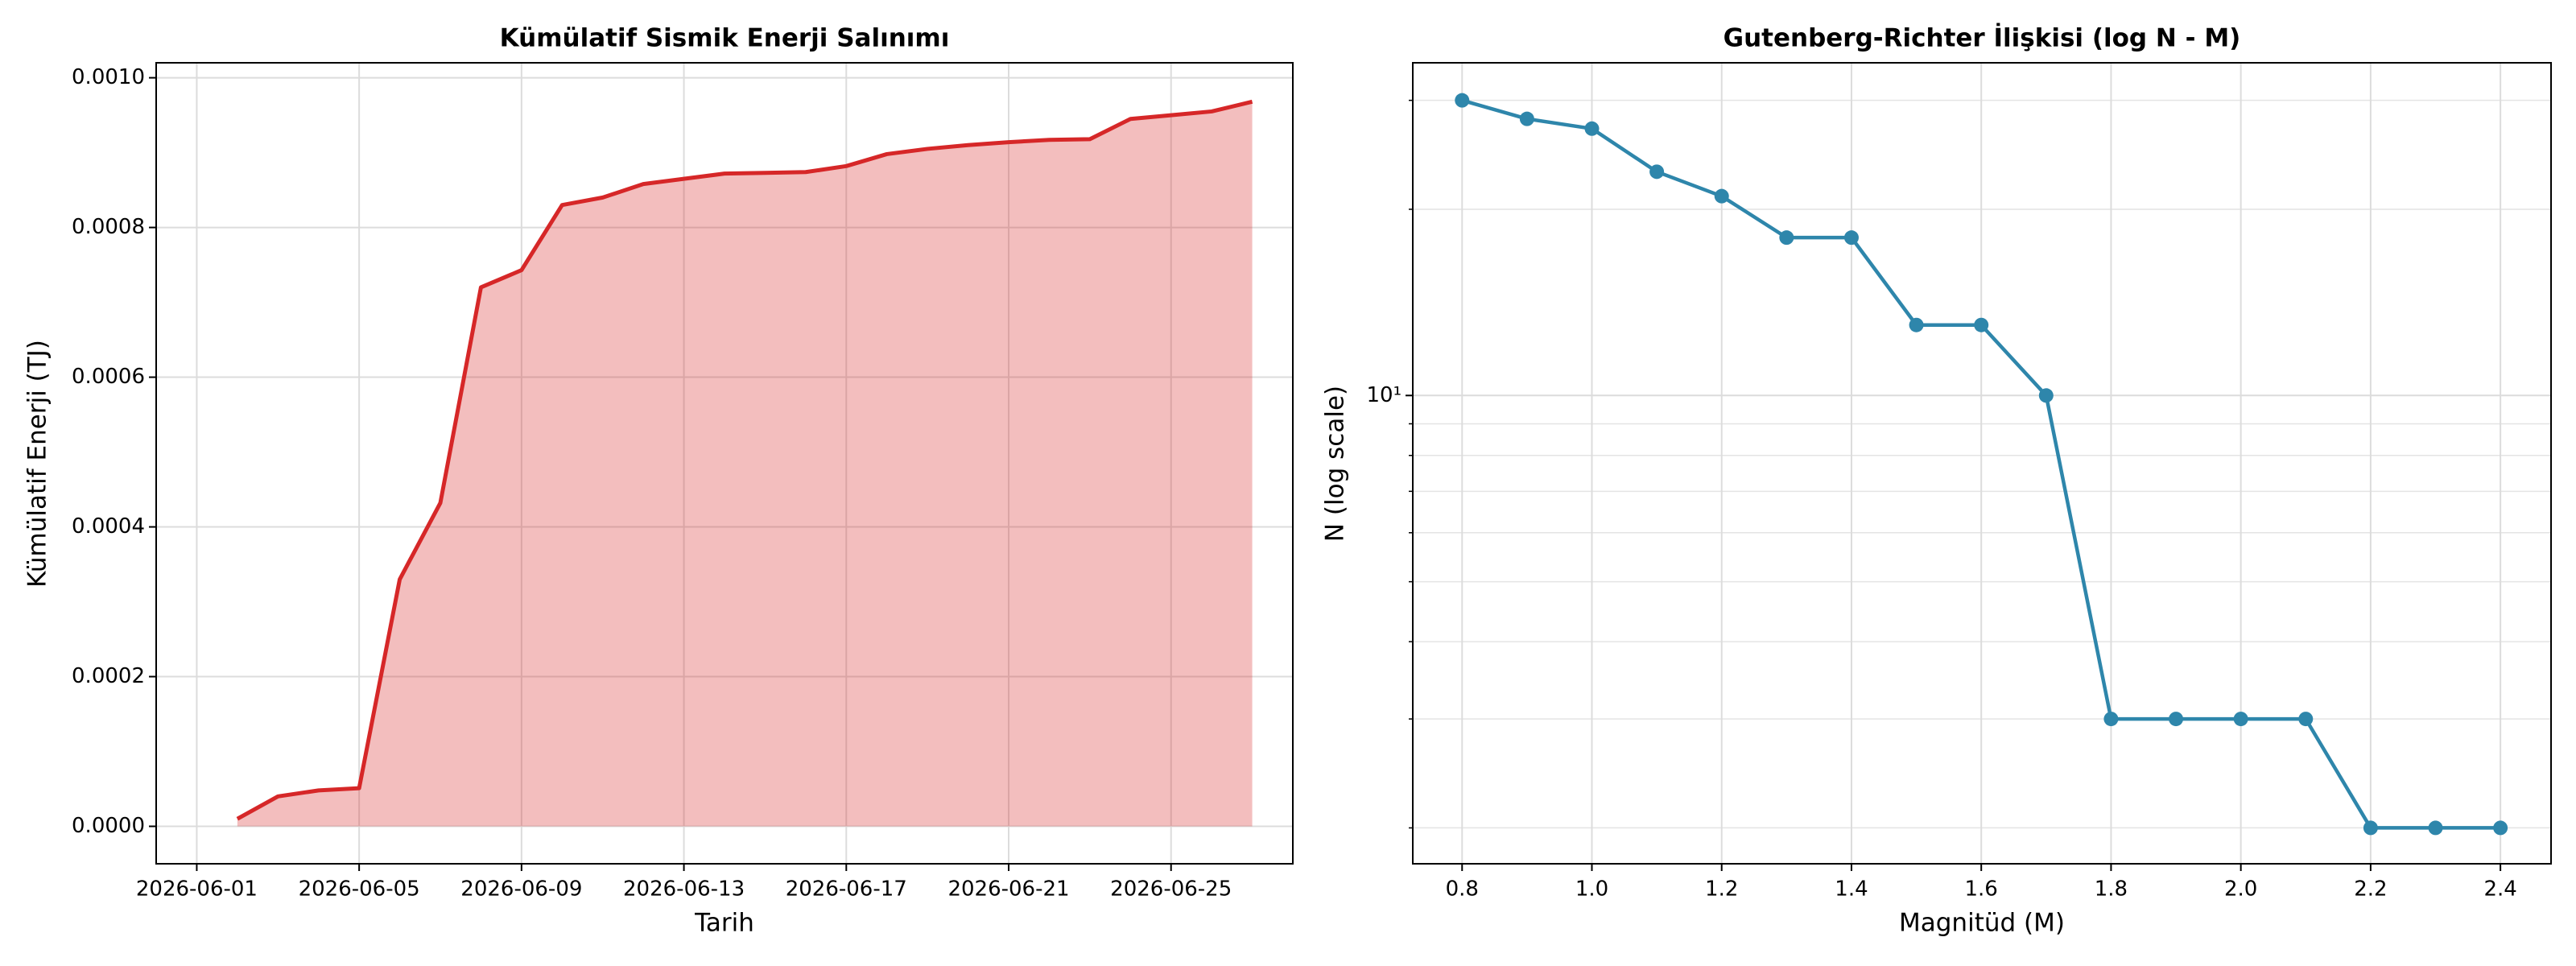  I want to click on y-axis-label: Kümülatif Enerji (TJ), so click(37, 464).